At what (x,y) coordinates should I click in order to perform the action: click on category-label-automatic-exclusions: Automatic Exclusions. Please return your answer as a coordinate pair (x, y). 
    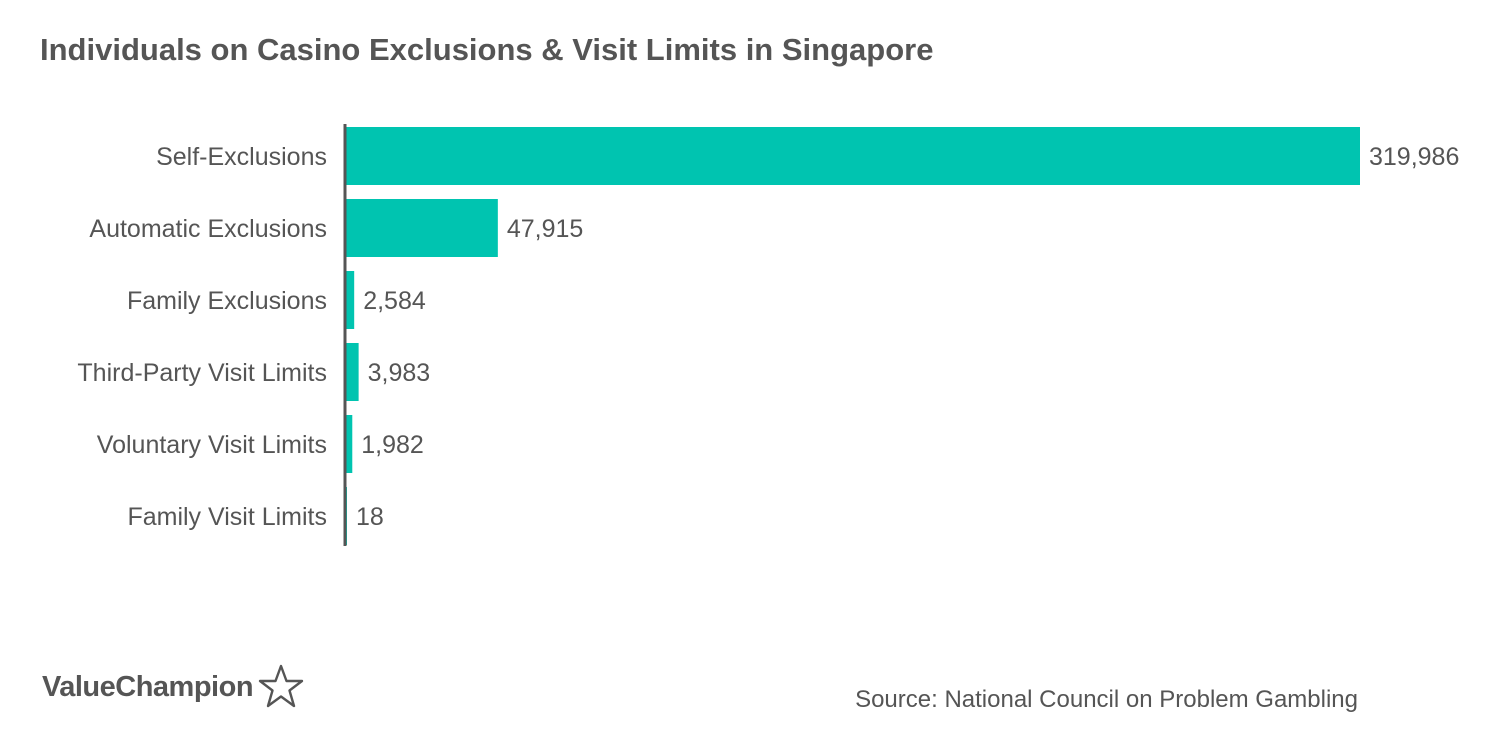
    Looking at the image, I should click on (208, 229).